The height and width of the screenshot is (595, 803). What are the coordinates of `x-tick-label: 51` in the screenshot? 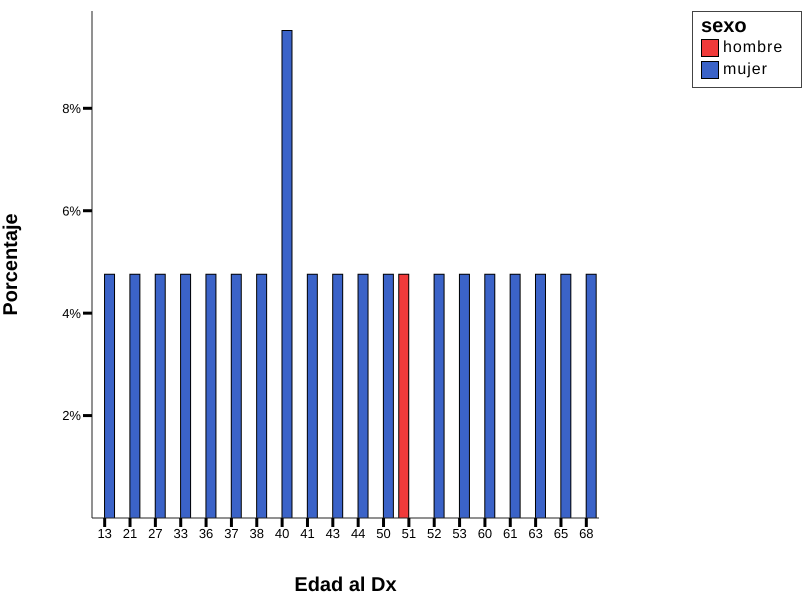 It's located at (409, 534).